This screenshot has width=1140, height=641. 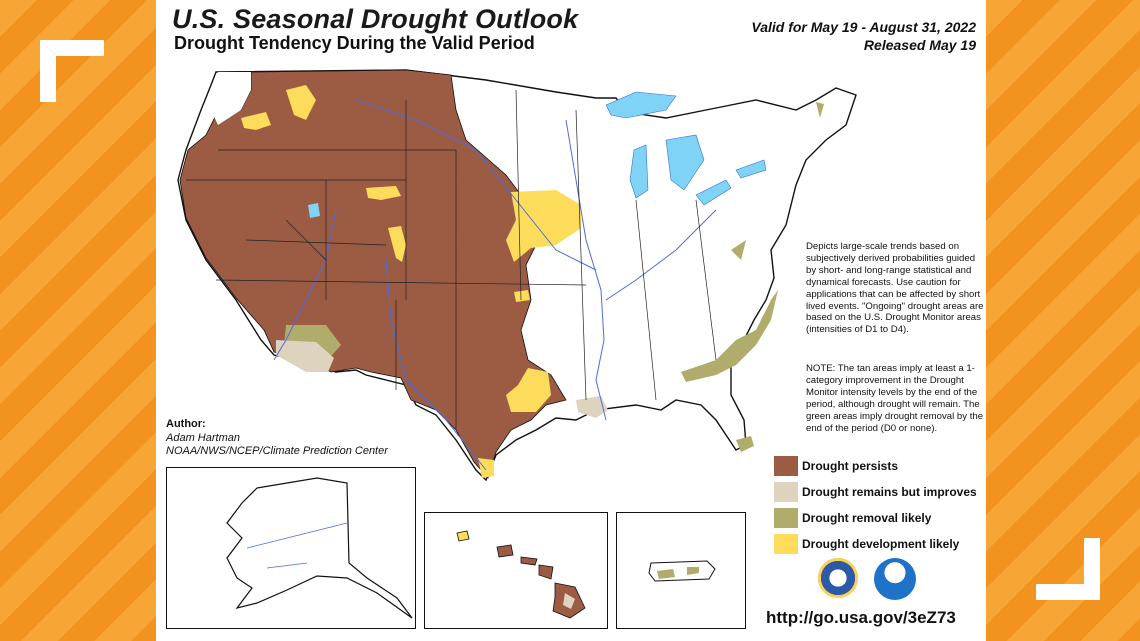 I want to click on alaska-rivers, so click(x=297, y=545).